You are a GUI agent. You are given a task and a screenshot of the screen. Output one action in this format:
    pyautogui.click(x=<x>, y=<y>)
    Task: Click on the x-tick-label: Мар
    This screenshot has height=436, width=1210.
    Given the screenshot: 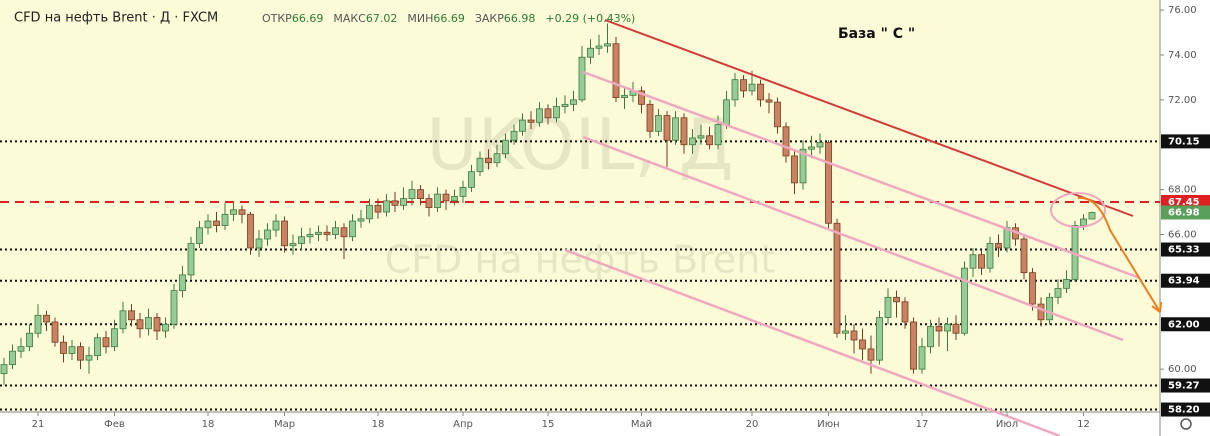 What is the action you would take?
    pyautogui.click(x=284, y=424)
    